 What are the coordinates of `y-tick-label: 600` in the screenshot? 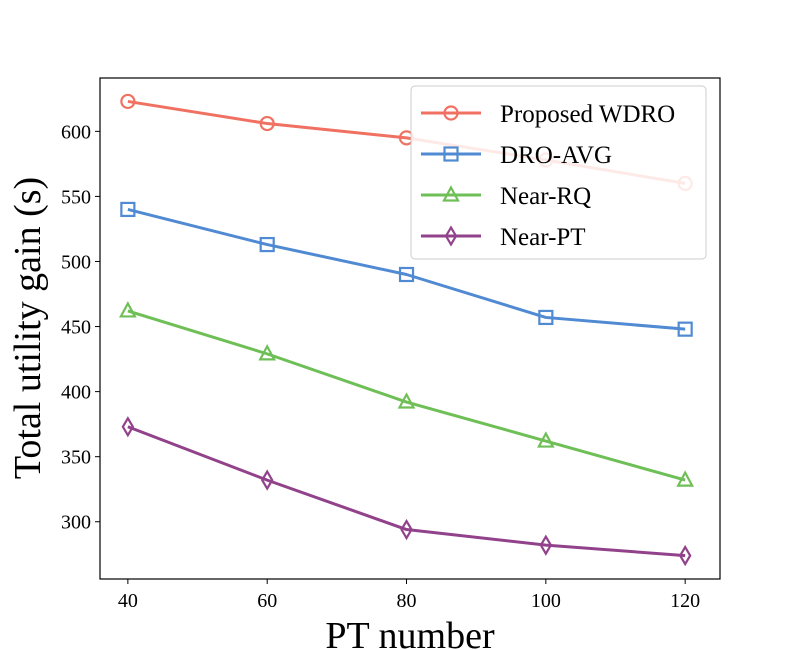 It's located at (76, 132).